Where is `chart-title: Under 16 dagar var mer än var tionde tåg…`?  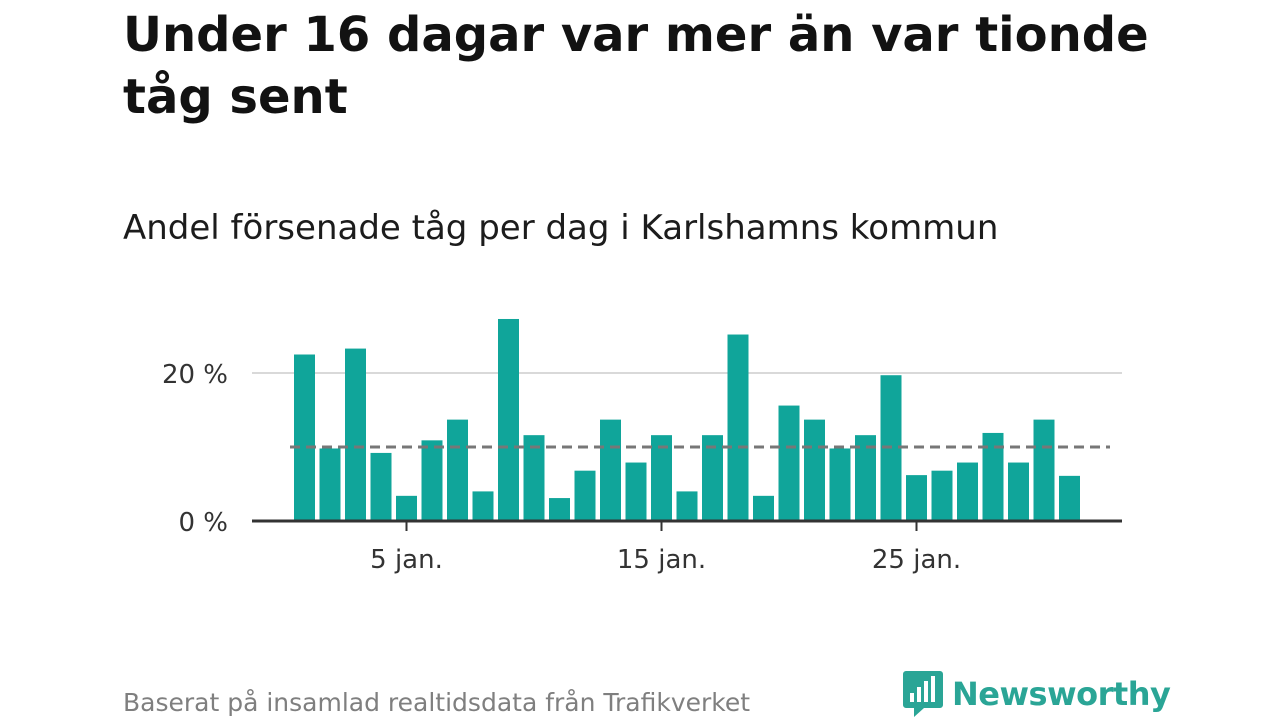
chart-title: Under 16 dagar var mer än var tionde tåg… is located at coordinates (636, 66).